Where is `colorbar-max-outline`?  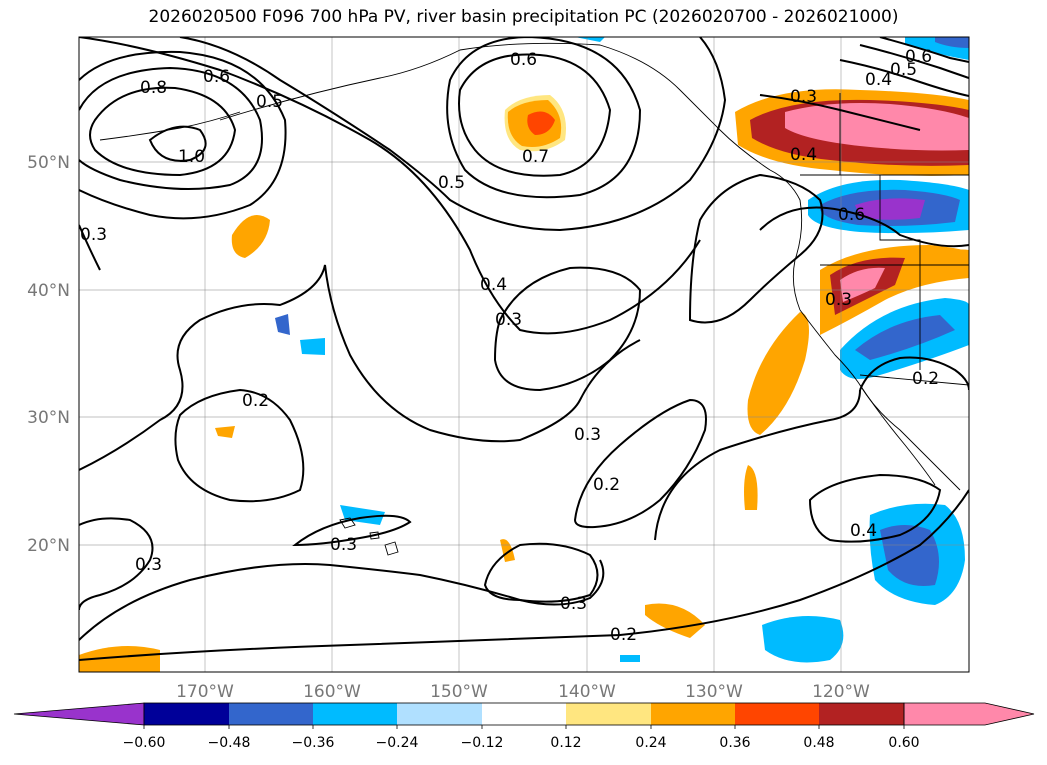 colorbar-max-outline is located at coordinates (969, 714).